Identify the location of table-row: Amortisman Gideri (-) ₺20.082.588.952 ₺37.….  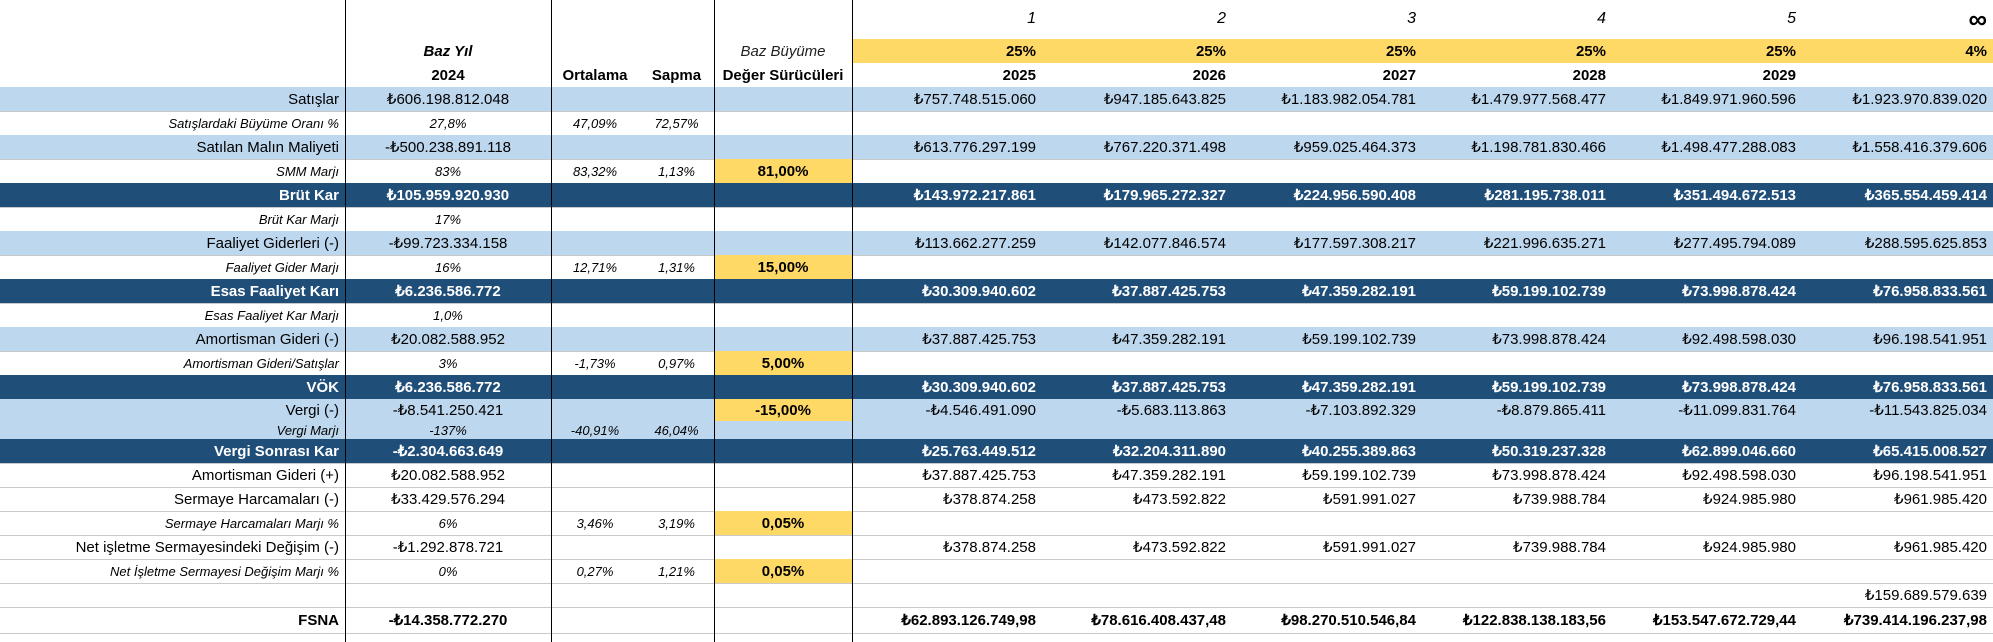
(996, 339).